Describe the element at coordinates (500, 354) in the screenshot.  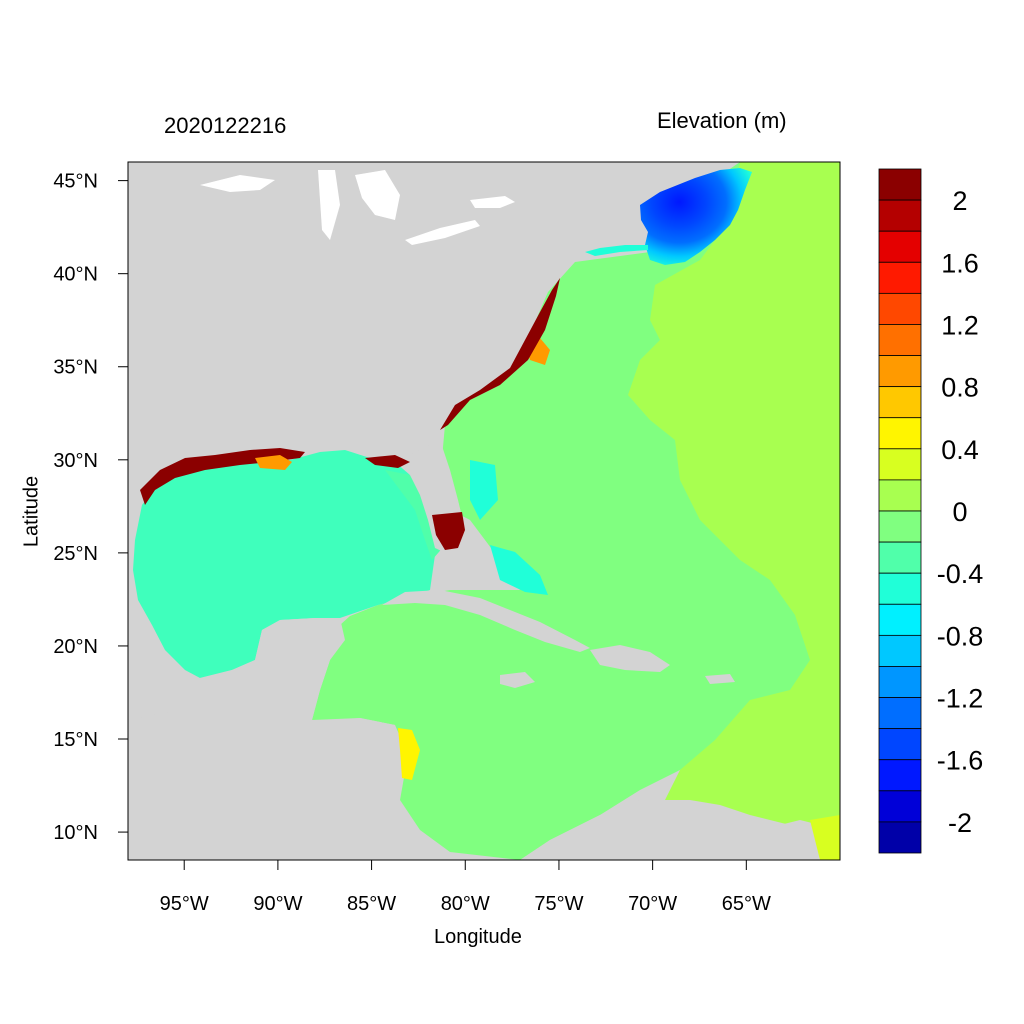
I see `carolina-coast-inundation` at that location.